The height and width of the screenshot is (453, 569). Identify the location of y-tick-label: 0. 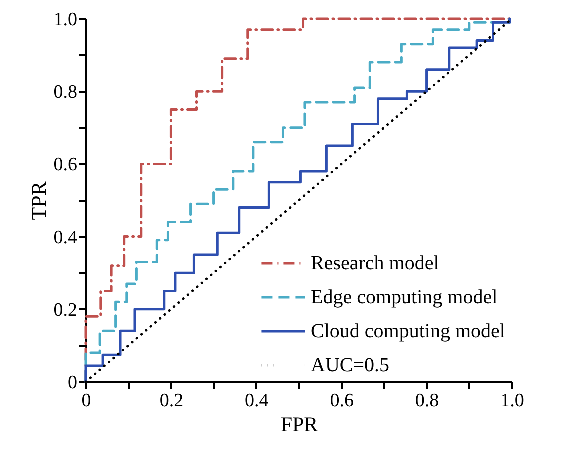
(73, 383).